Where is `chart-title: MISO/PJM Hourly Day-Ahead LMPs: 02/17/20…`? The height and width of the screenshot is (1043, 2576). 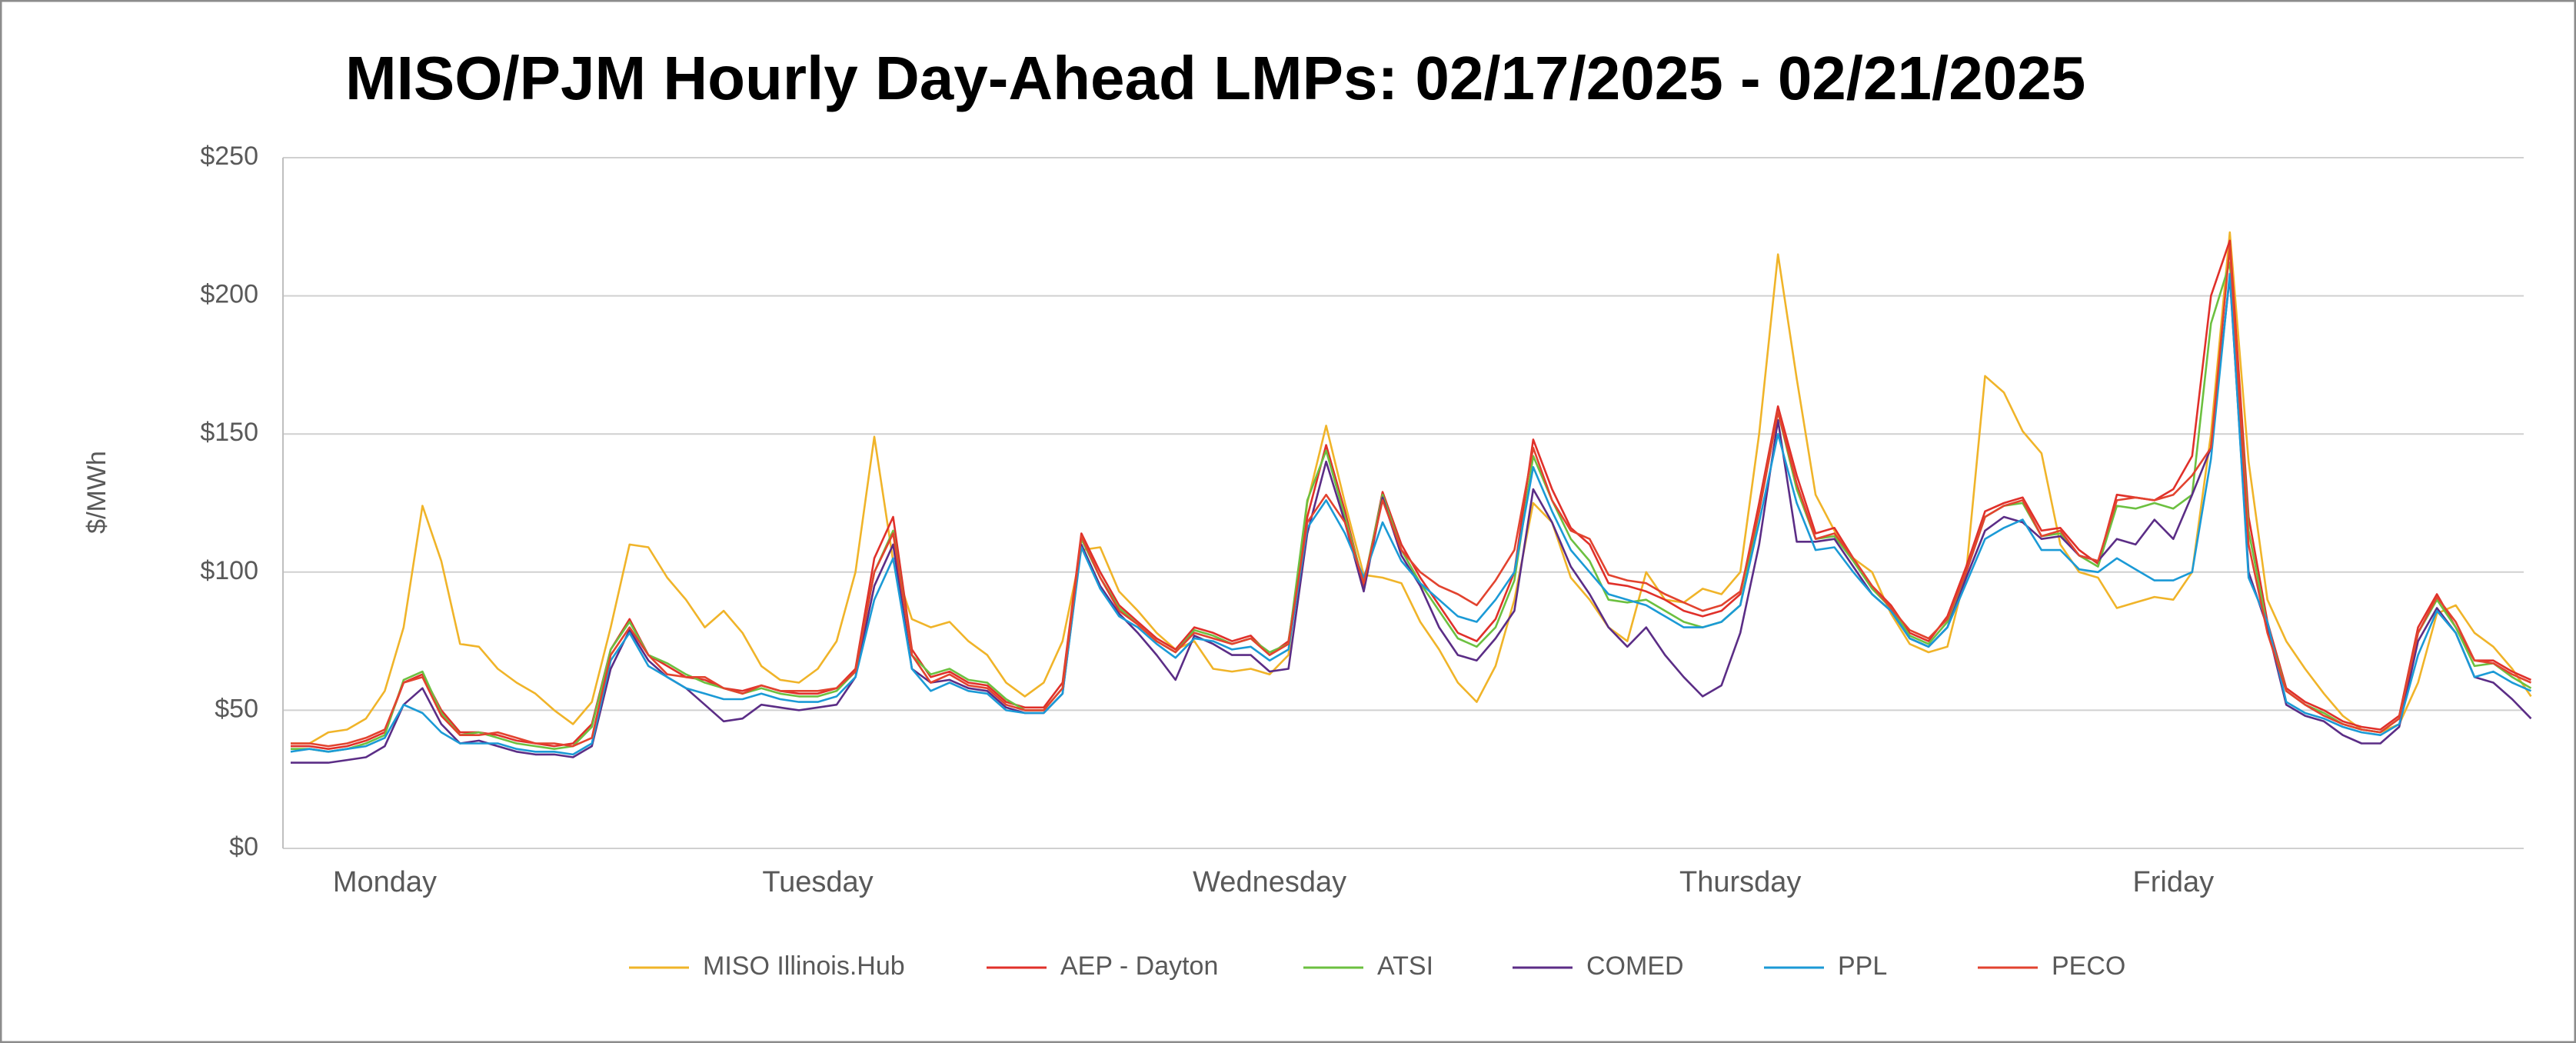 chart-title: MISO/PJM Hourly Day-Ahead LMPs: 02/17/20… is located at coordinates (1215, 78).